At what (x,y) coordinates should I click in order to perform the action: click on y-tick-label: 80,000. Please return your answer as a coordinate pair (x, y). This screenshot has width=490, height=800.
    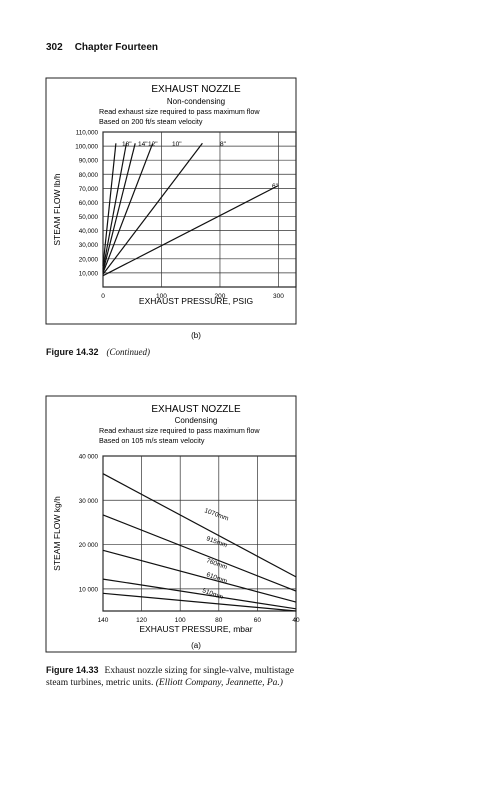
    Looking at the image, I should click on (89, 175).